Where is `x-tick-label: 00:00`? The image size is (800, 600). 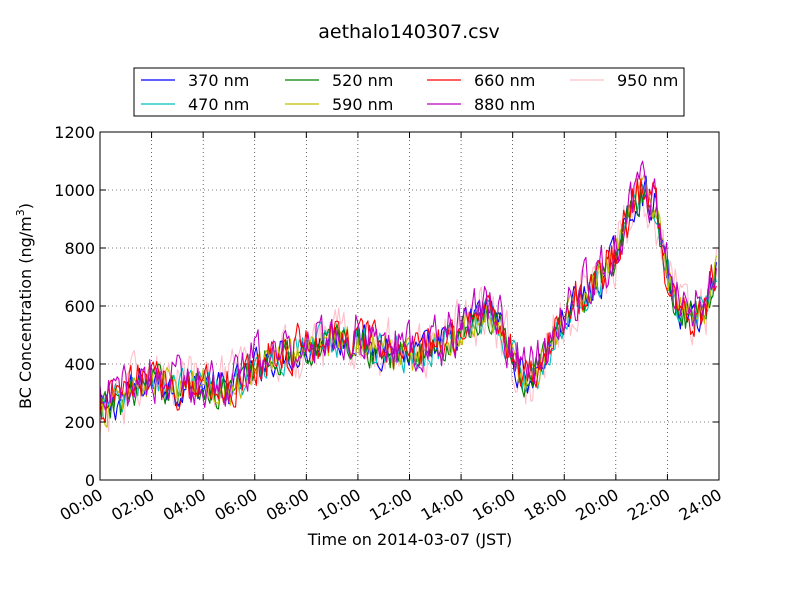
x-tick-label: 00:00 is located at coordinates (81, 505).